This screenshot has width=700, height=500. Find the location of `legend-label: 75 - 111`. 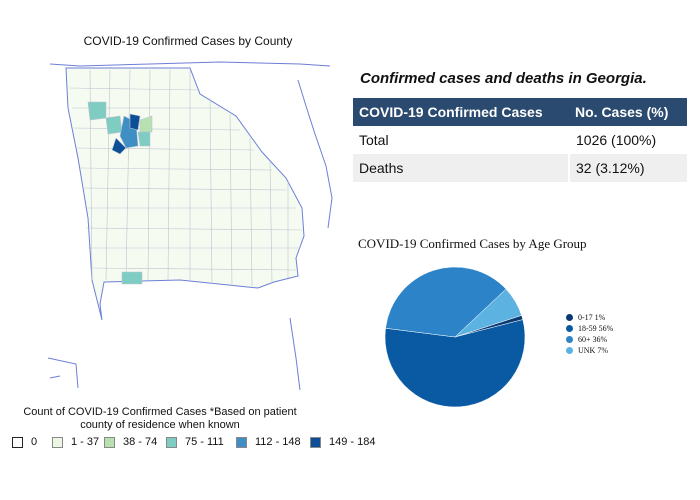

legend-label: 75 - 111 is located at coordinates (204, 442).